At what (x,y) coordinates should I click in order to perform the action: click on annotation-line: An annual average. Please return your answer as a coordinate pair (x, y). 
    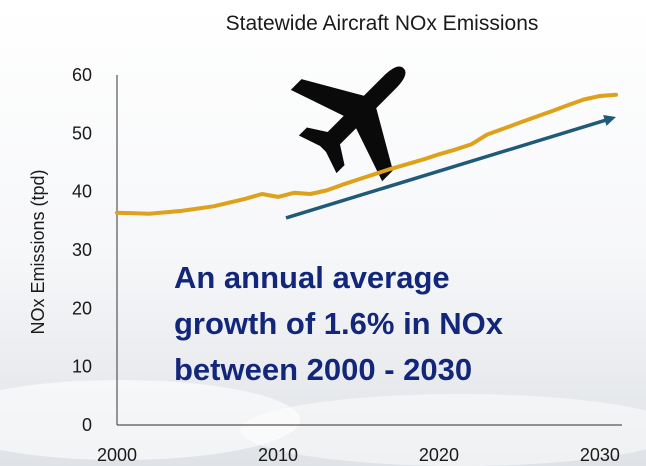
    Looking at the image, I should click on (312, 277).